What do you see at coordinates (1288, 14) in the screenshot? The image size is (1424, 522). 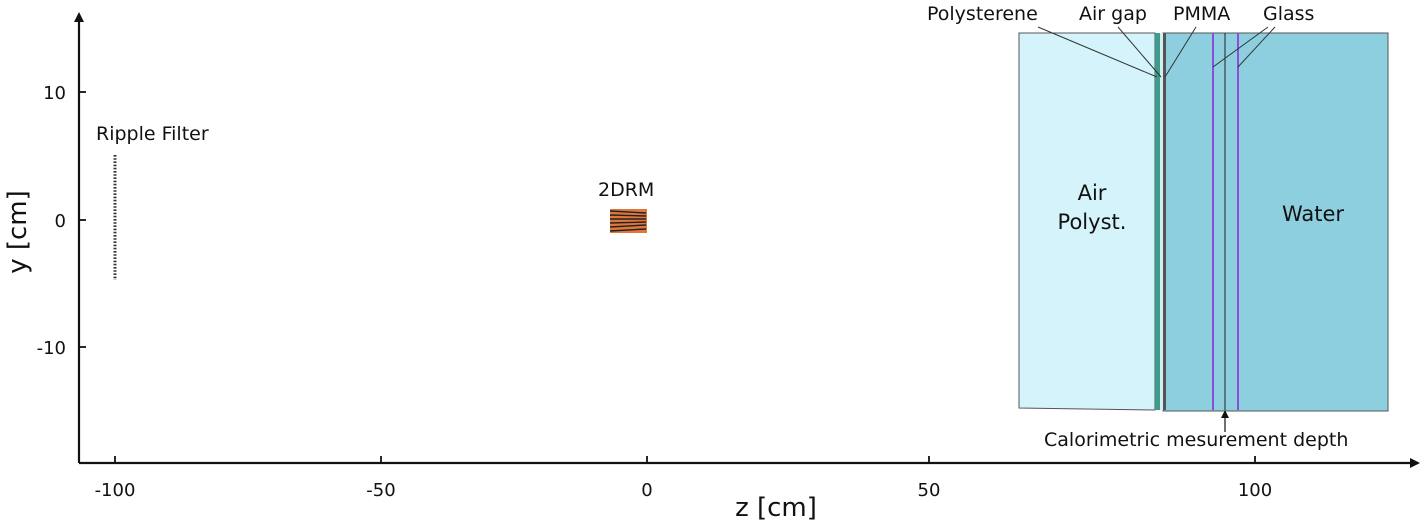 I see `glass-label: Glass` at bounding box center [1288, 14].